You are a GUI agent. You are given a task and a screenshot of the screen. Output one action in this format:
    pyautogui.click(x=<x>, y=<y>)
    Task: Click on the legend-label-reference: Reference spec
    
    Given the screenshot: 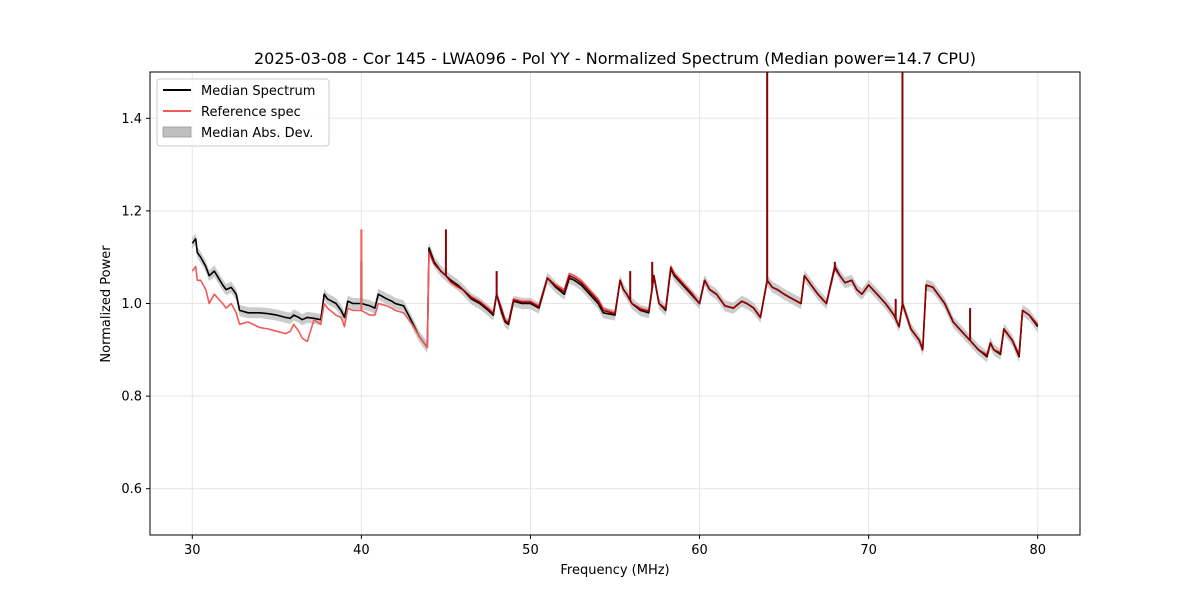 What is the action you would take?
    pyautogui.click(x=251, y=112)
    